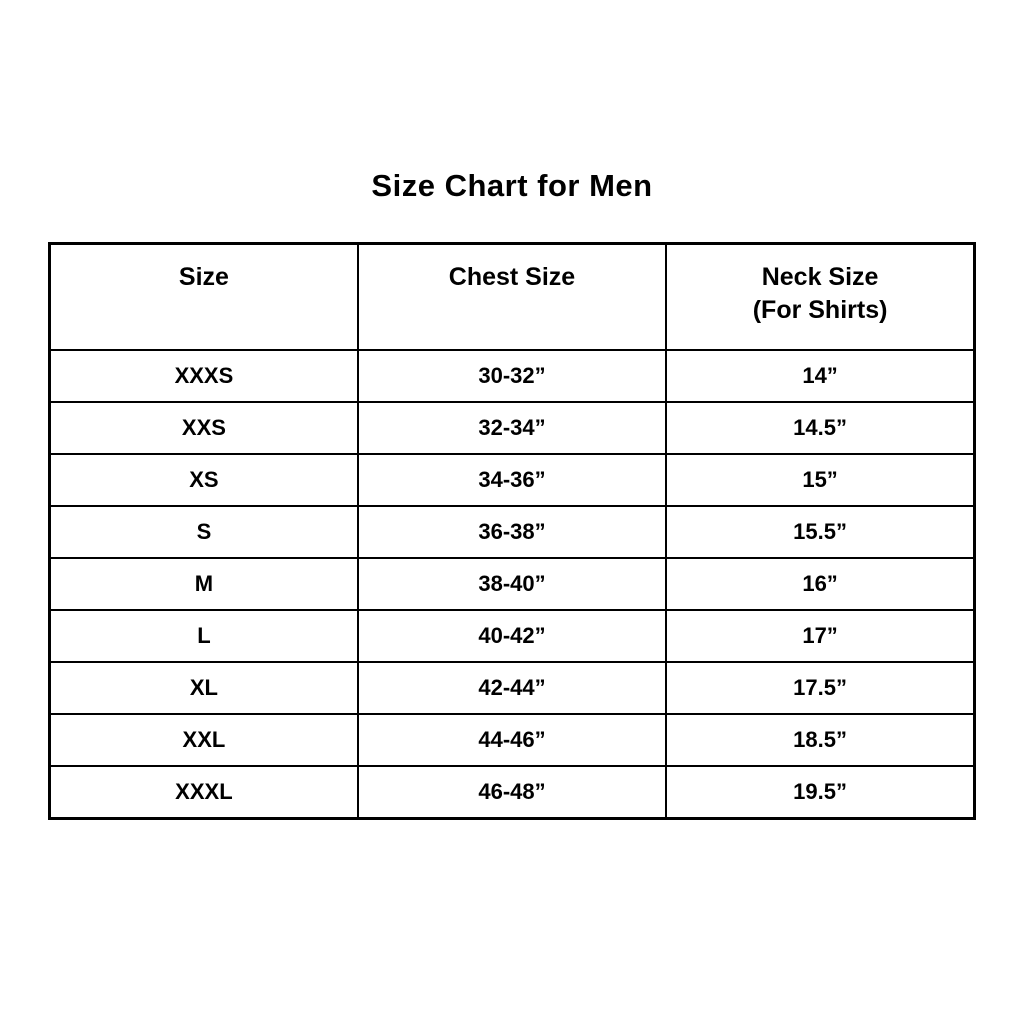 The width and height of the screenshot is (1024, 1024). Describe the element at coordinates (820, 740) in the screenshot. I see `neck-size-cell: 18.5”` at that location.